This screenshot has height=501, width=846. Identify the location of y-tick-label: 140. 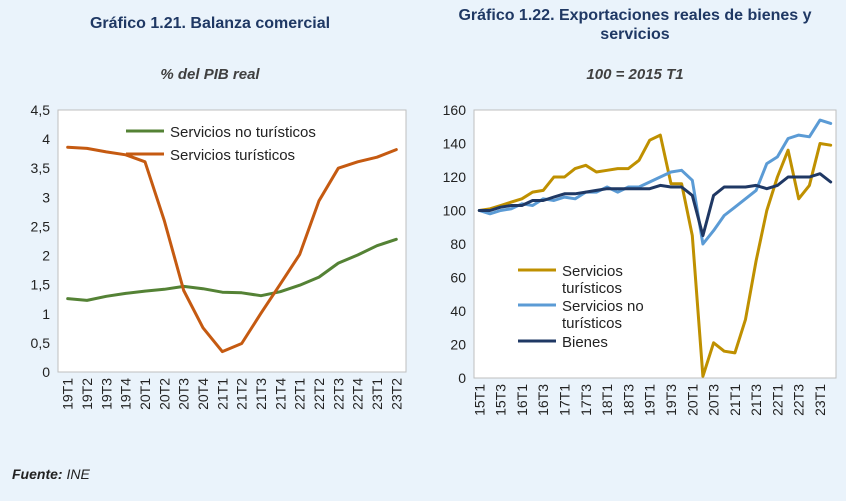
(455, 144).